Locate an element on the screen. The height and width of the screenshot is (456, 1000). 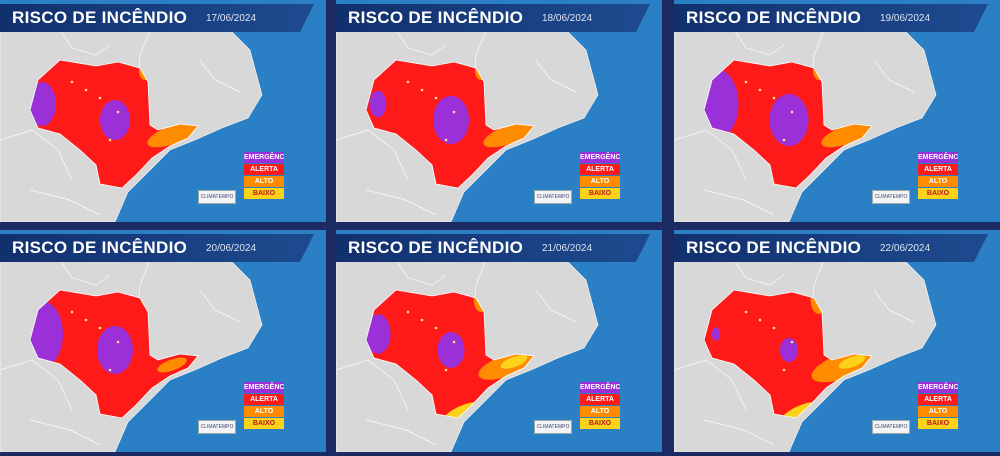
title-bar: RISCO DE INCÊNDIO 20/06/2024 is located at coordinates (157, 248).